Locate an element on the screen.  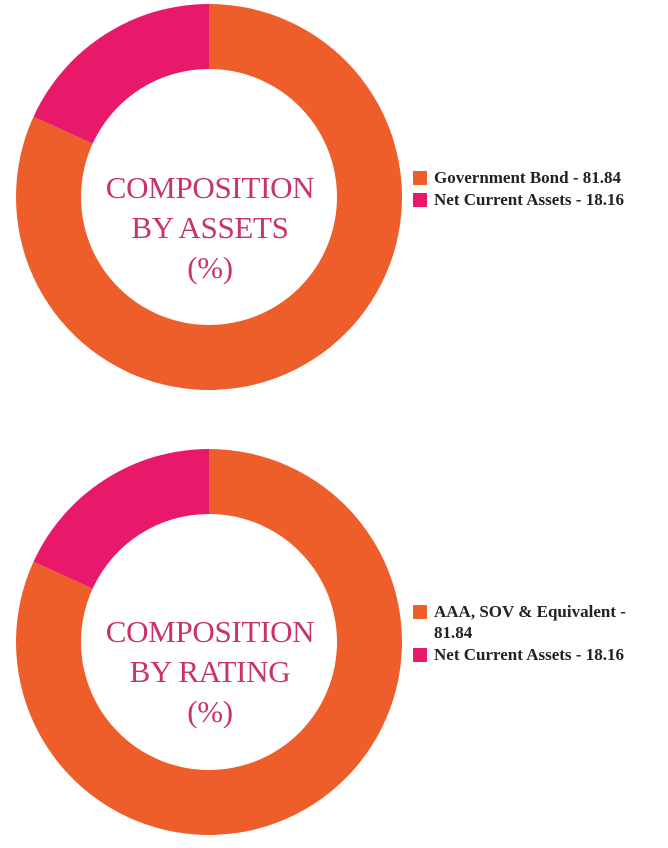
legend-swatch-aaa-sov is located at coordinates (420, 612).